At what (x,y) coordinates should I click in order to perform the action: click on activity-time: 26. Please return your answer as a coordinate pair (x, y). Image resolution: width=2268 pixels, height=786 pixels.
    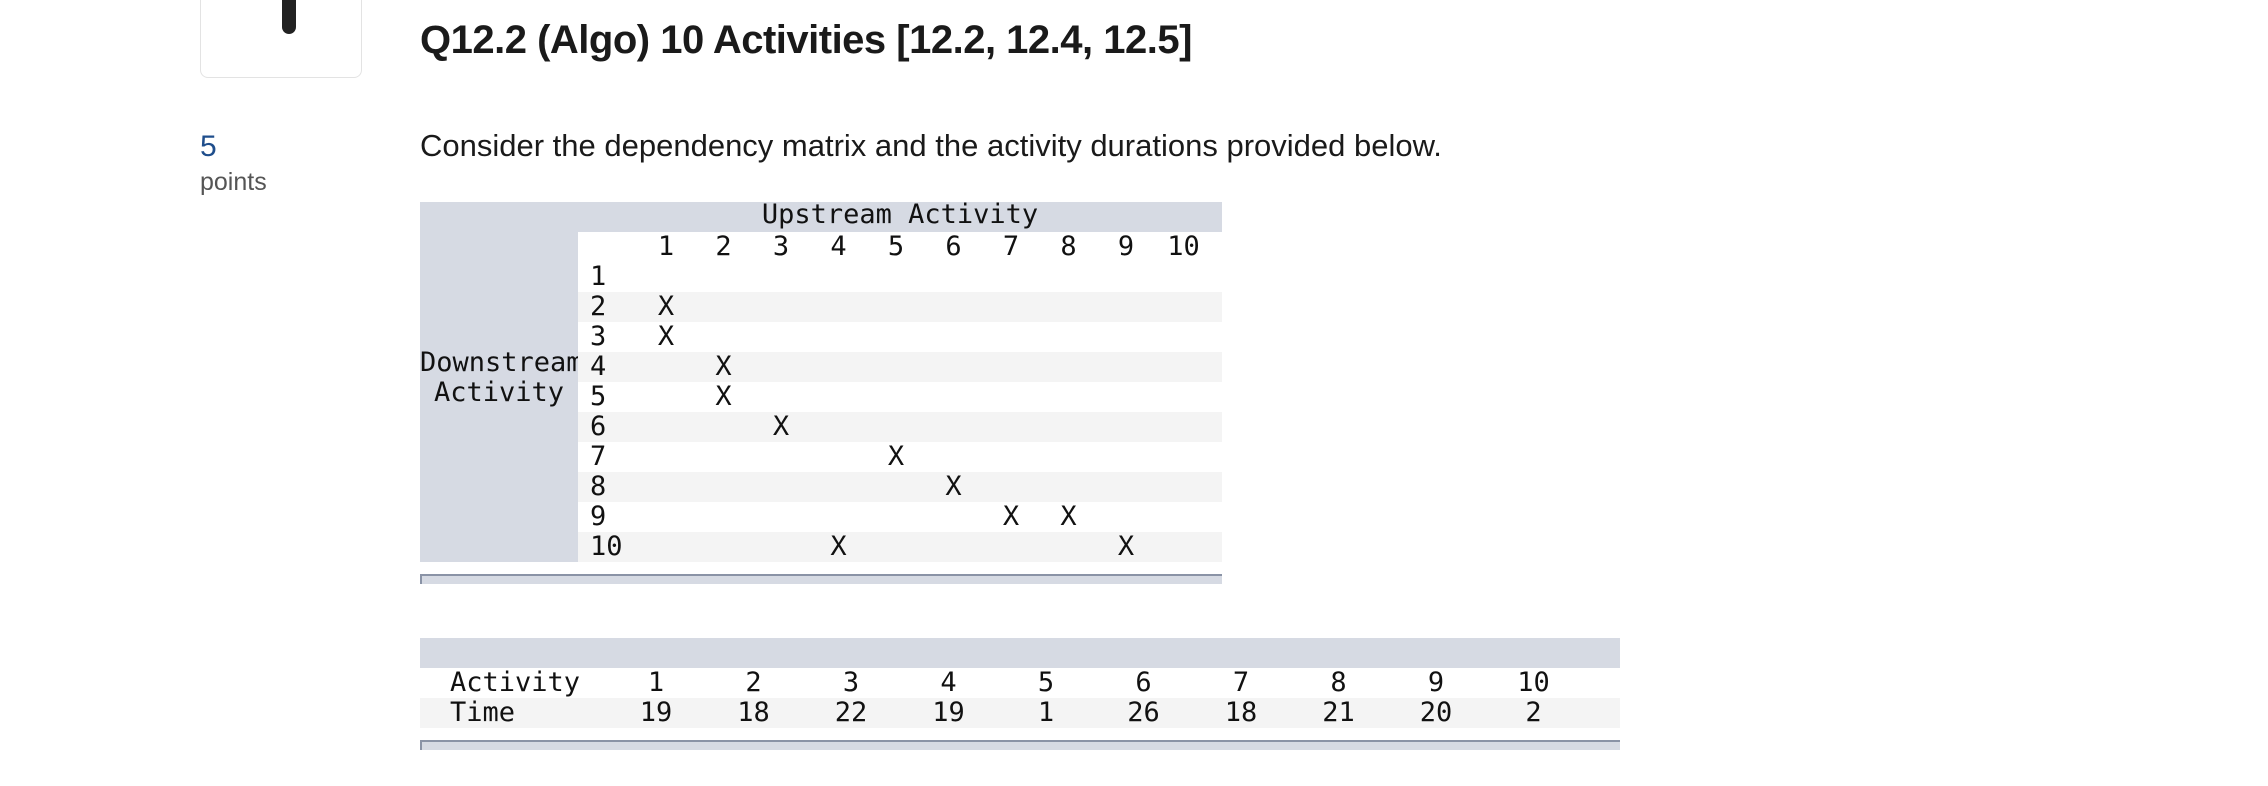
    Looking at the image, I should click on (1143, 712).